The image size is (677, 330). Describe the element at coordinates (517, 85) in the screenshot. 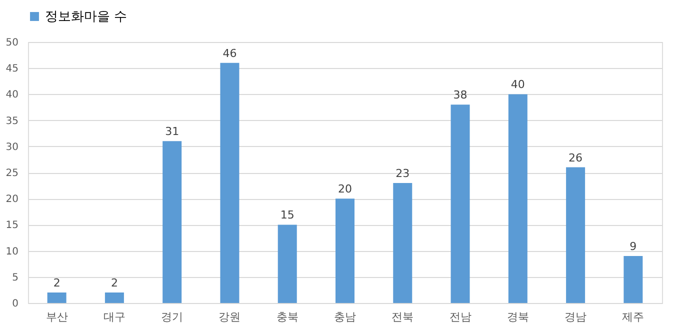

I see `data-label: 40` at that location.